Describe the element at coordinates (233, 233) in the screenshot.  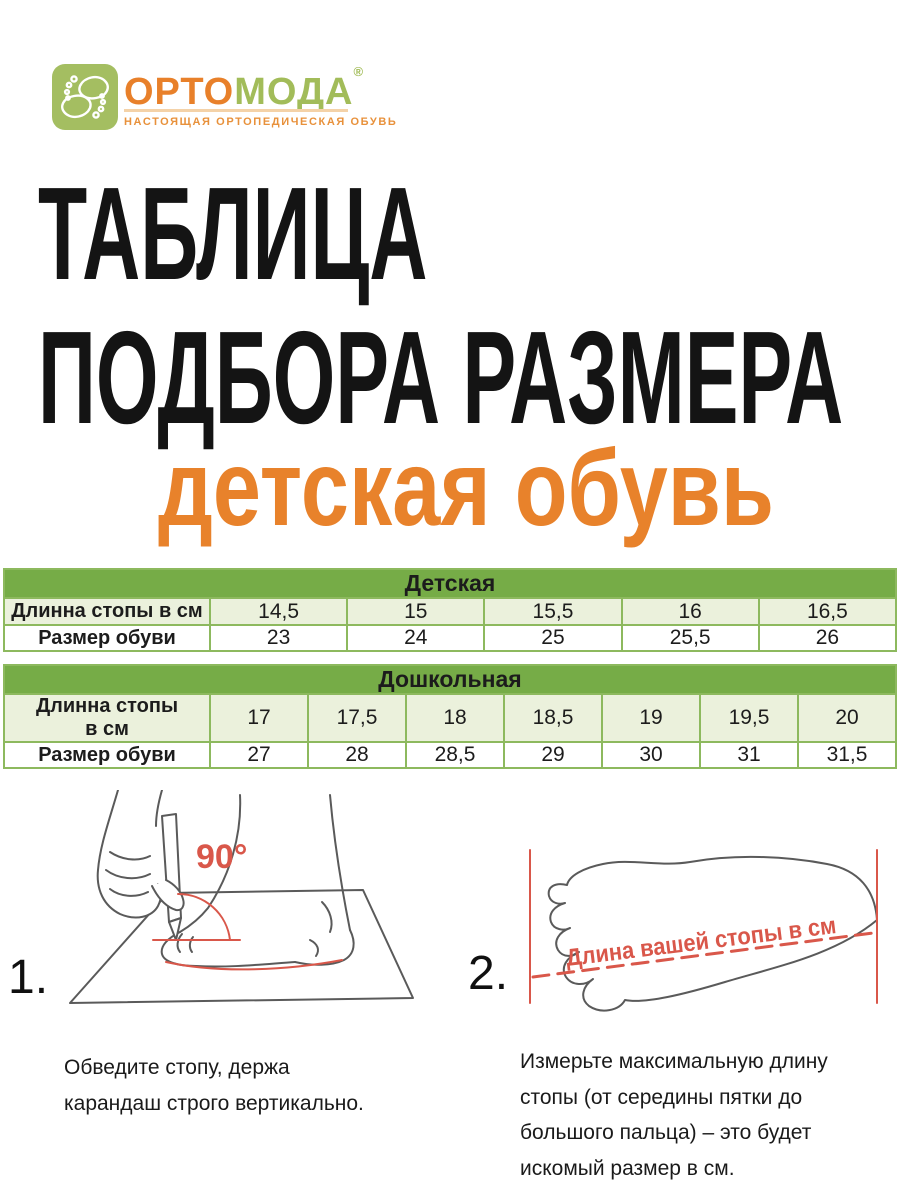
I see `page-title-line1: ТАБЛИЦА` at that location.